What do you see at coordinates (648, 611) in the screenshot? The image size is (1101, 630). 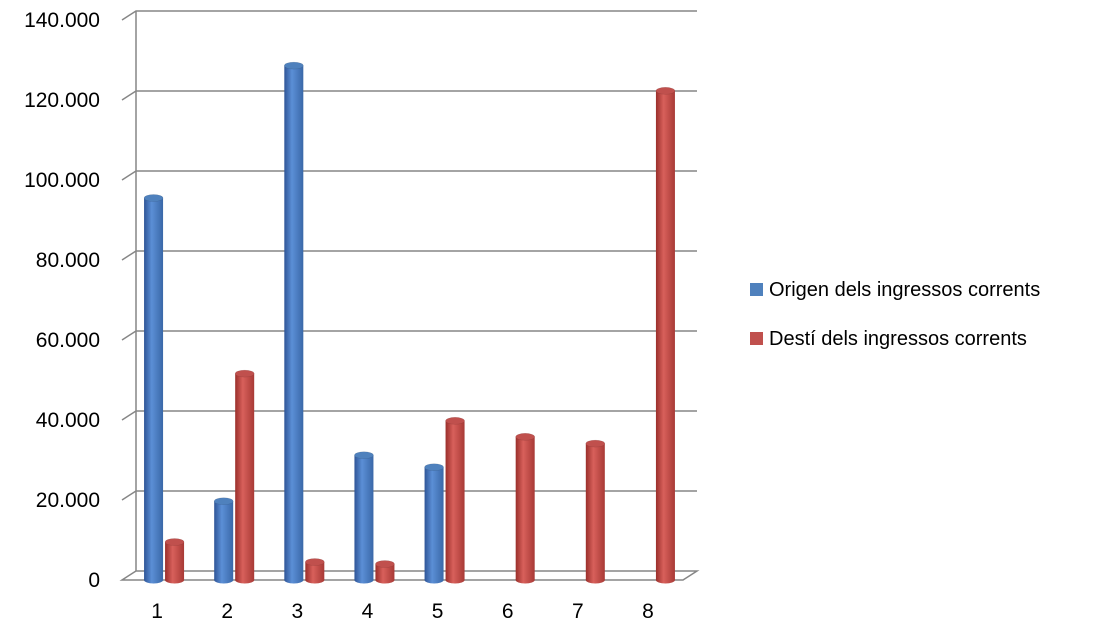 I see `x-tick-label: 8` at bounding box center [648, 611].